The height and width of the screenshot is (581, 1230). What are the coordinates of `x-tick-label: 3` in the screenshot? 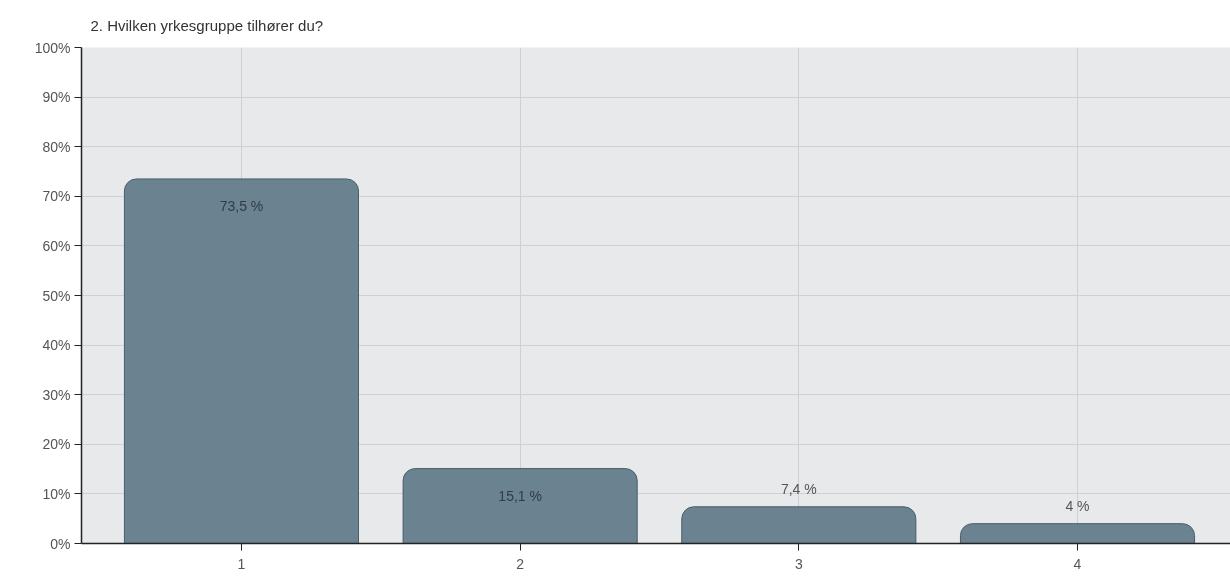 It's located at (798, 563).